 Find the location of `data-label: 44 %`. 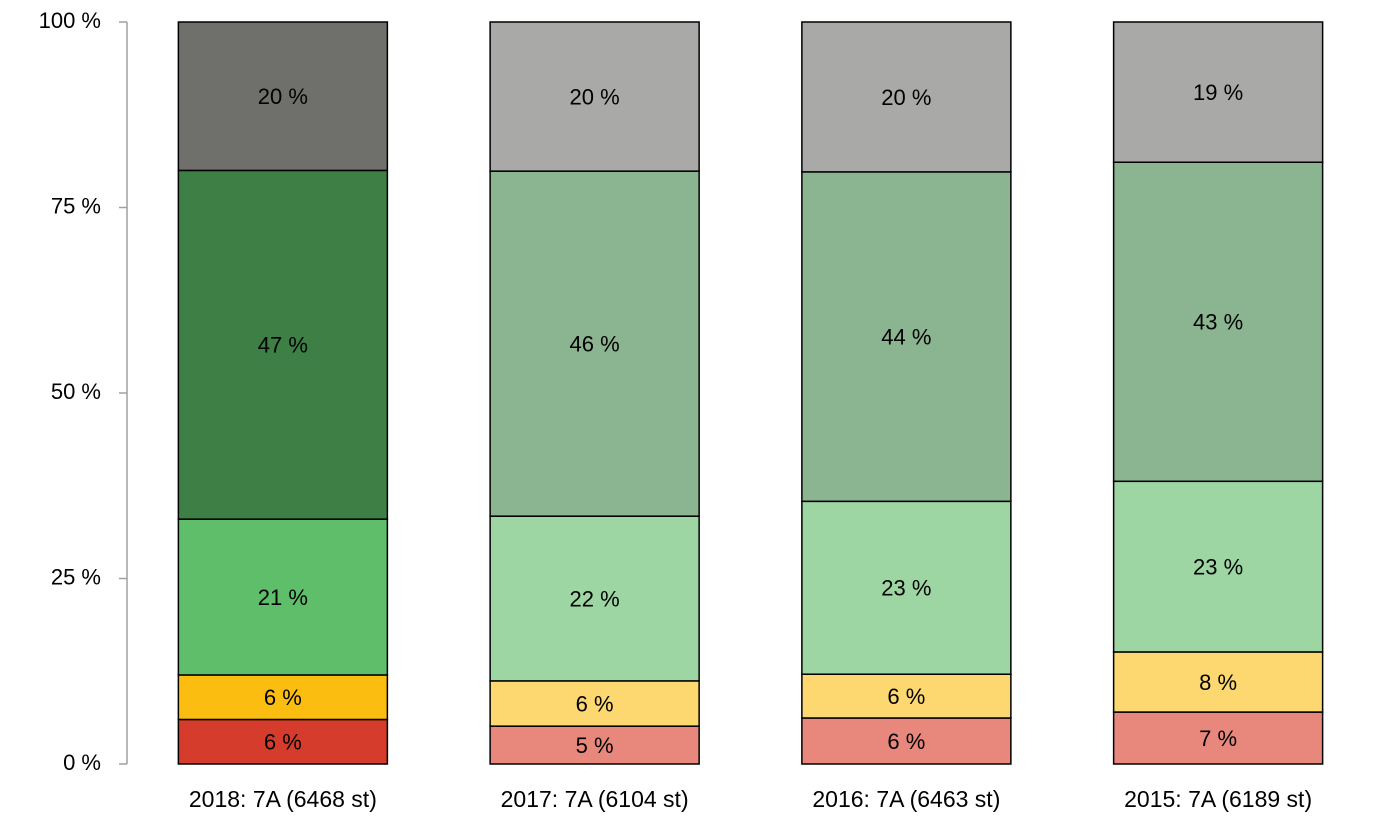

data-label: 44 % is located at coordinates (906, 336).